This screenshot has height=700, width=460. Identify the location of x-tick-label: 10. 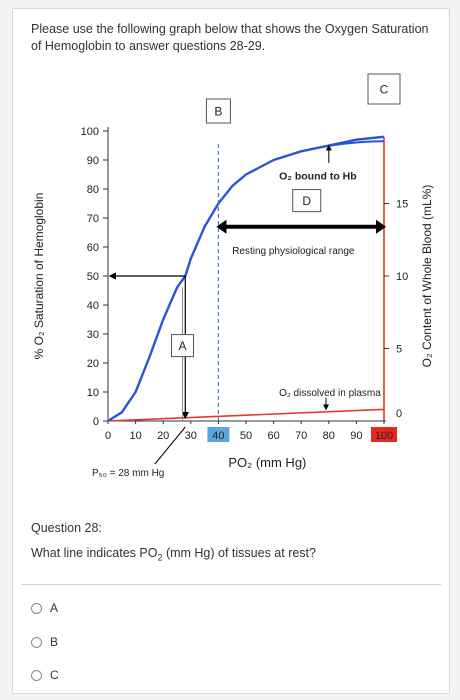
(135, 436).